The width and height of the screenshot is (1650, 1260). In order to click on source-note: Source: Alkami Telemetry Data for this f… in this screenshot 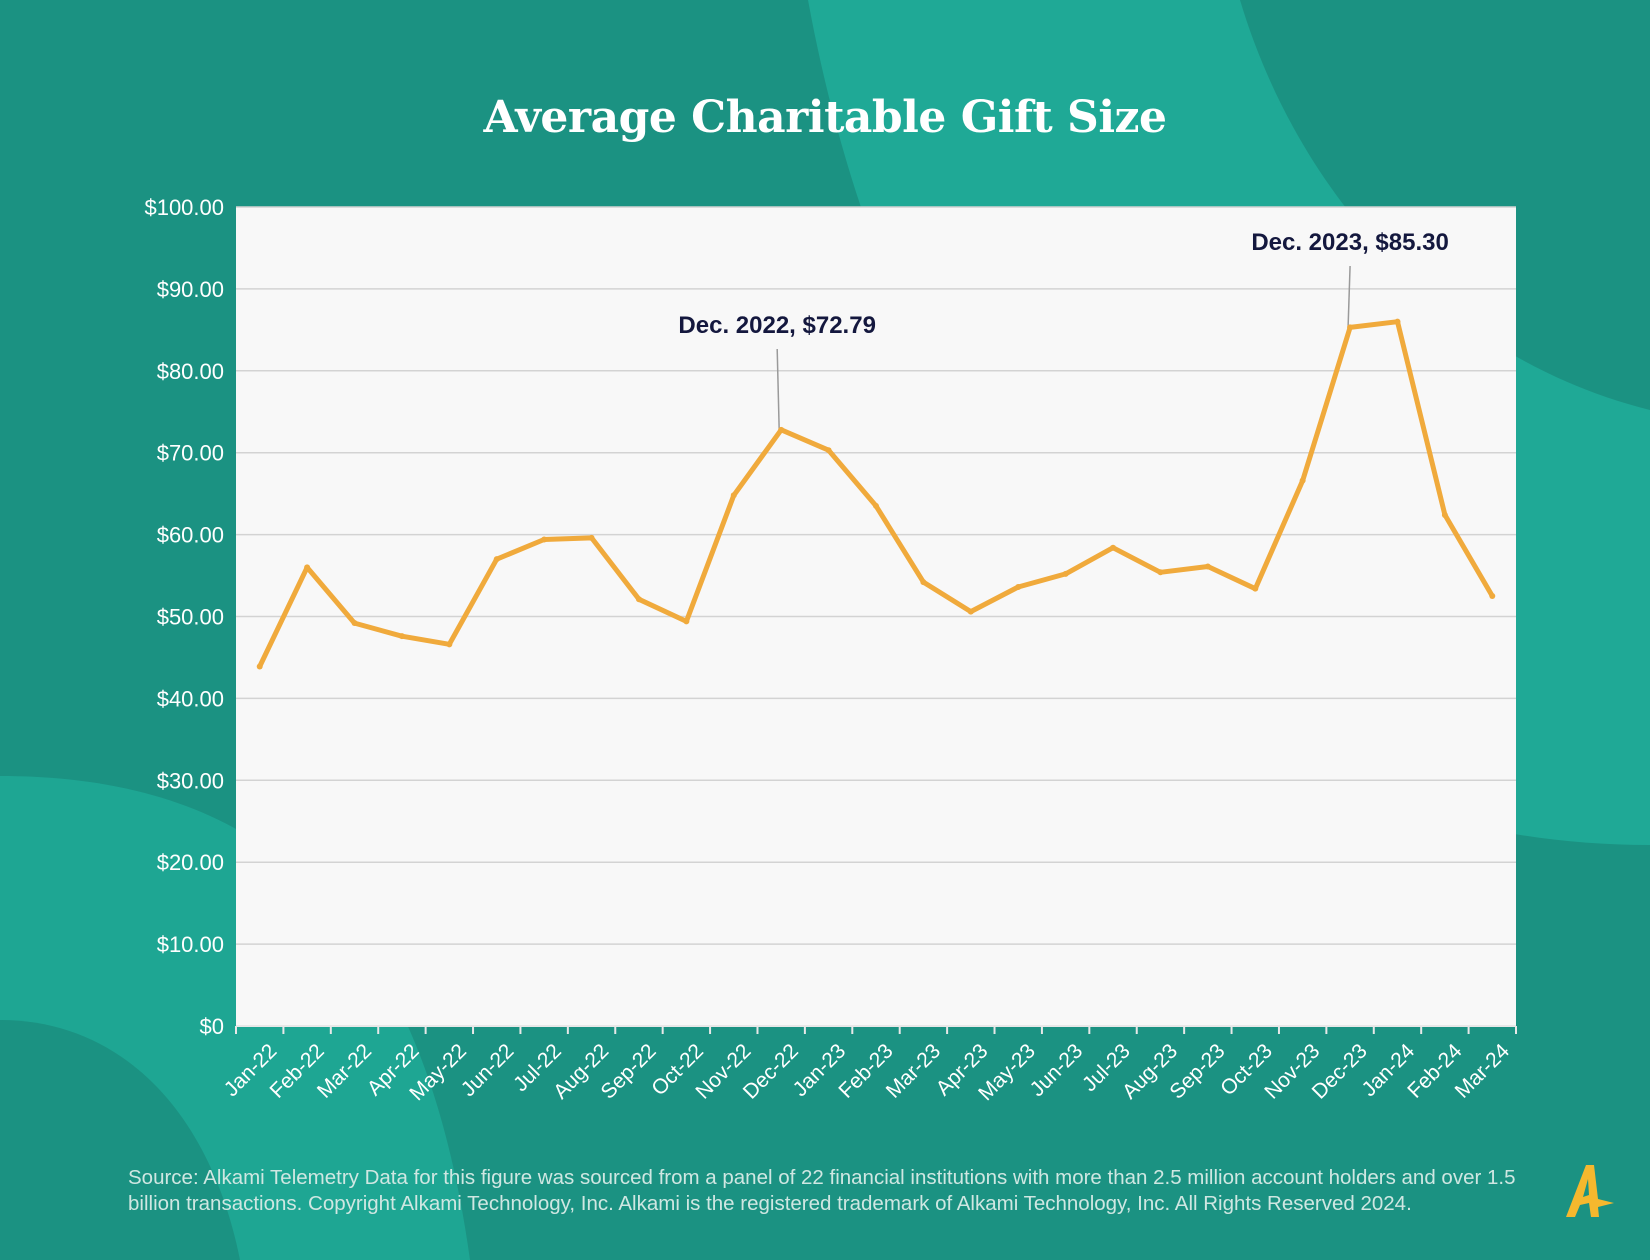, I will do `click(822, 1190)`.